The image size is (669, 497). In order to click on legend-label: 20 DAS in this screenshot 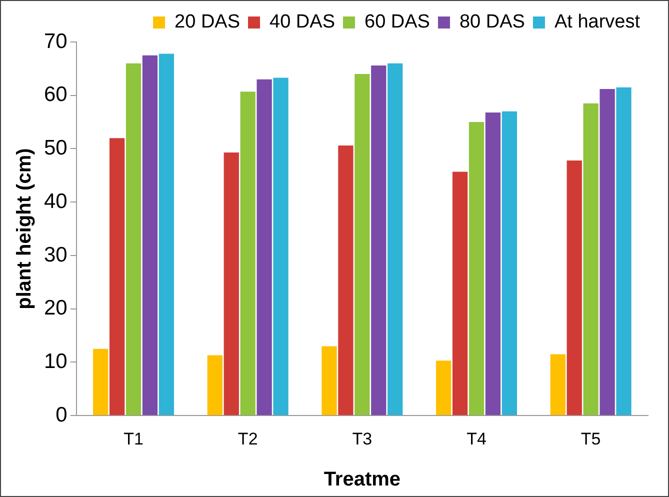, I will do `click(207, 22)`.